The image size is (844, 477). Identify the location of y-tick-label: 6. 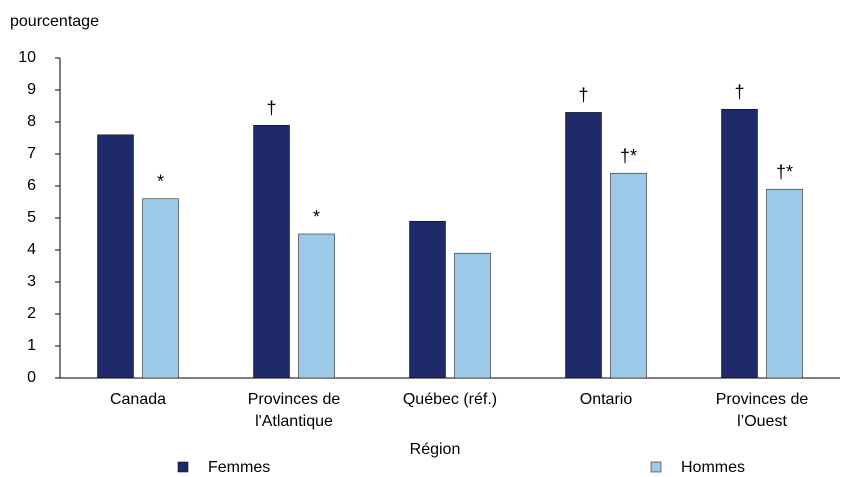
(31, 185).